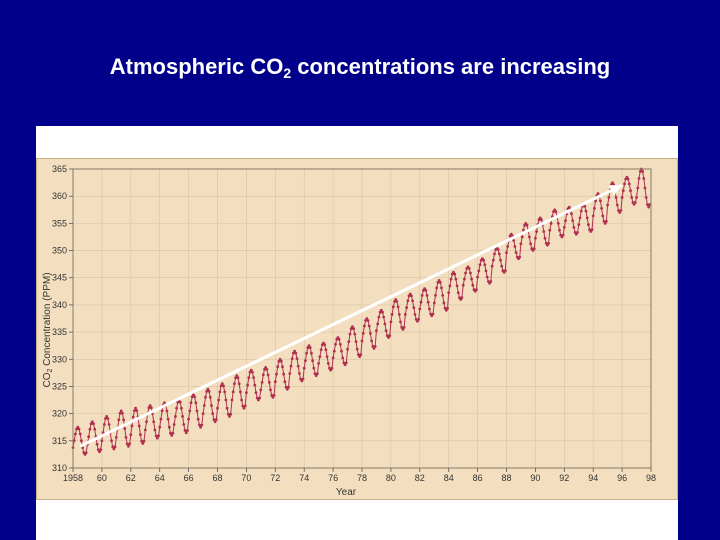 The width and height of the screenshot is (720, 540). Describe the element at coordinates (449, 478) in the screenshot. I see `x-tick-label: 84` at that location.